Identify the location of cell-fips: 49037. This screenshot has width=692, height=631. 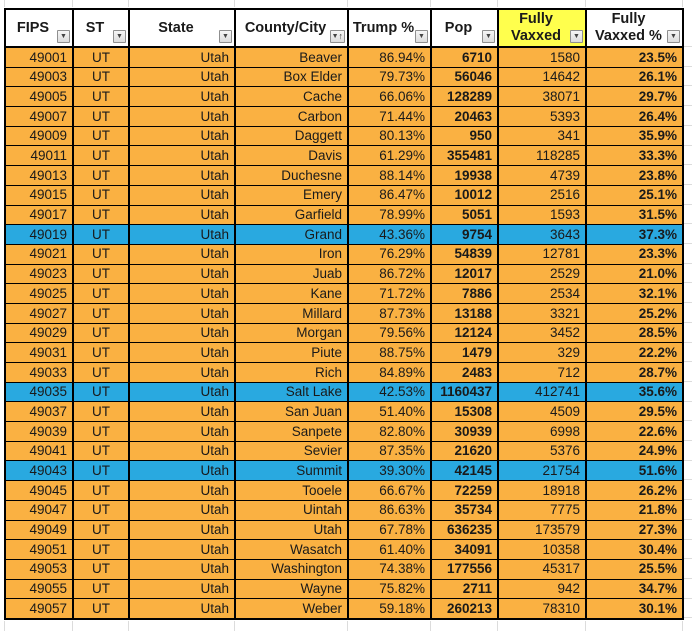
(39, 412).